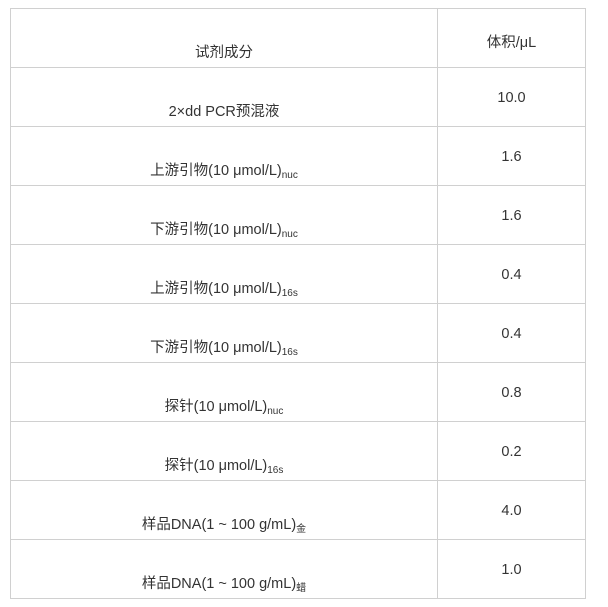 The image size is (608, 607). I want to click on volume-value: 0.2, so click(511, 452).